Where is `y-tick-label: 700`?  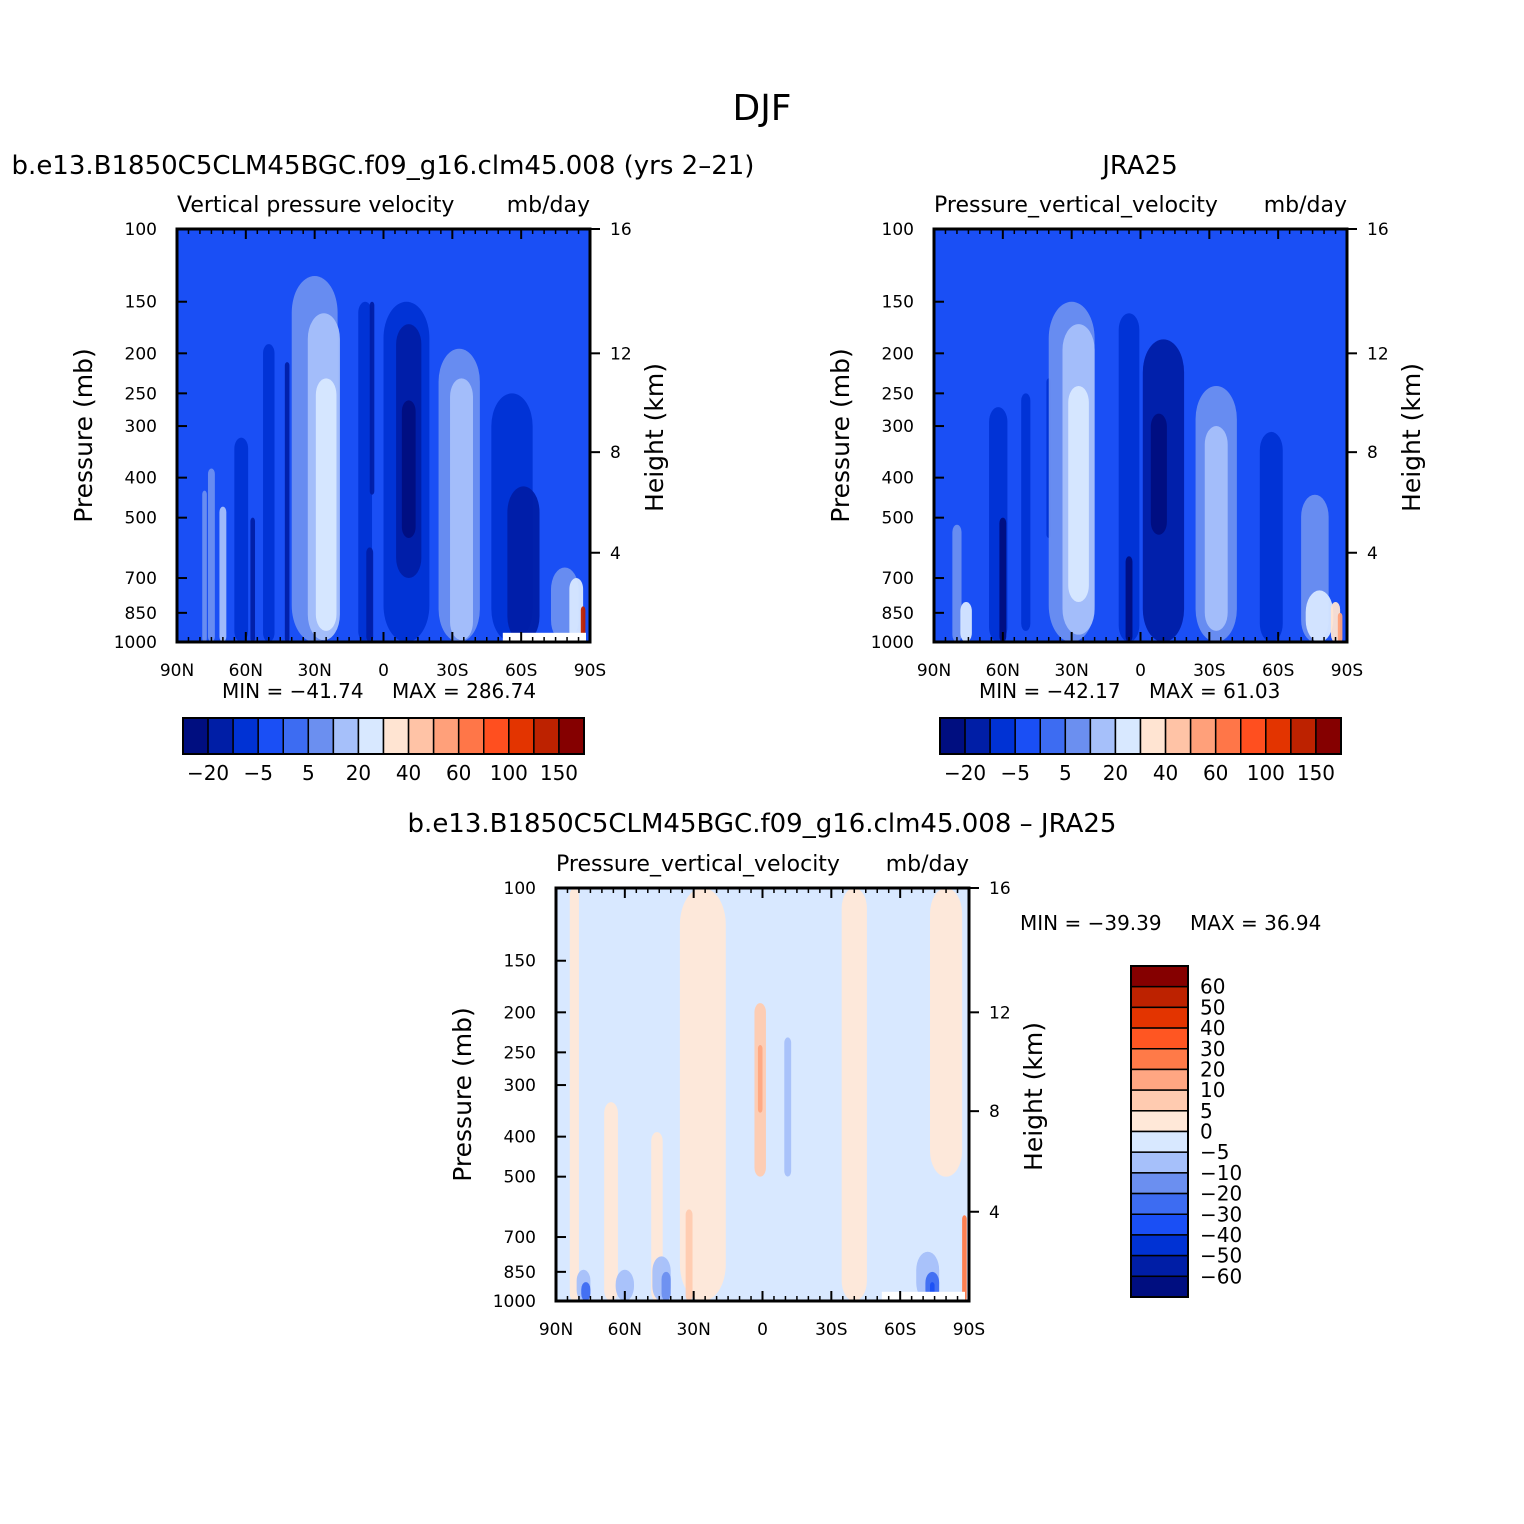 y-tick-label: 700 is located at coordinates (898, 579).